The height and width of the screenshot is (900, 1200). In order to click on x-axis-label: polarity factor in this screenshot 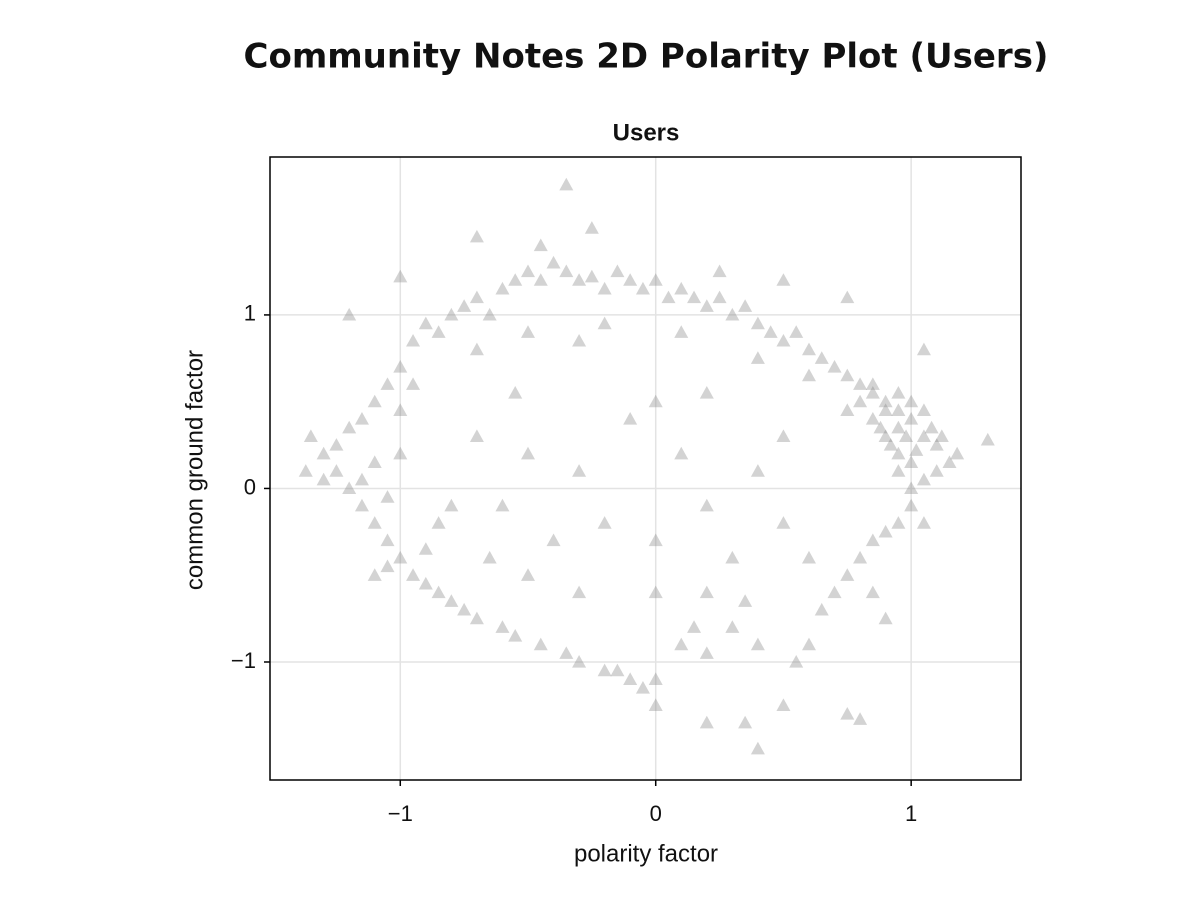, I will do `click(646, 853)`.